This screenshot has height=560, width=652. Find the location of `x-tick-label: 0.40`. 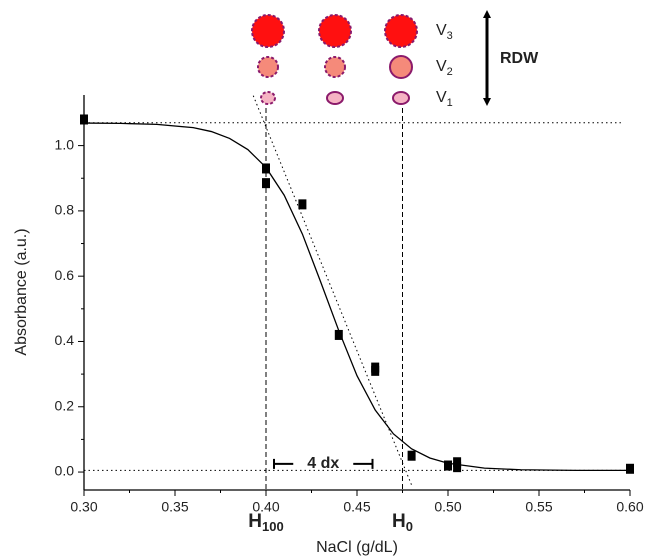

x-tick-label: 0.40 is located at coordinates (265, 507).